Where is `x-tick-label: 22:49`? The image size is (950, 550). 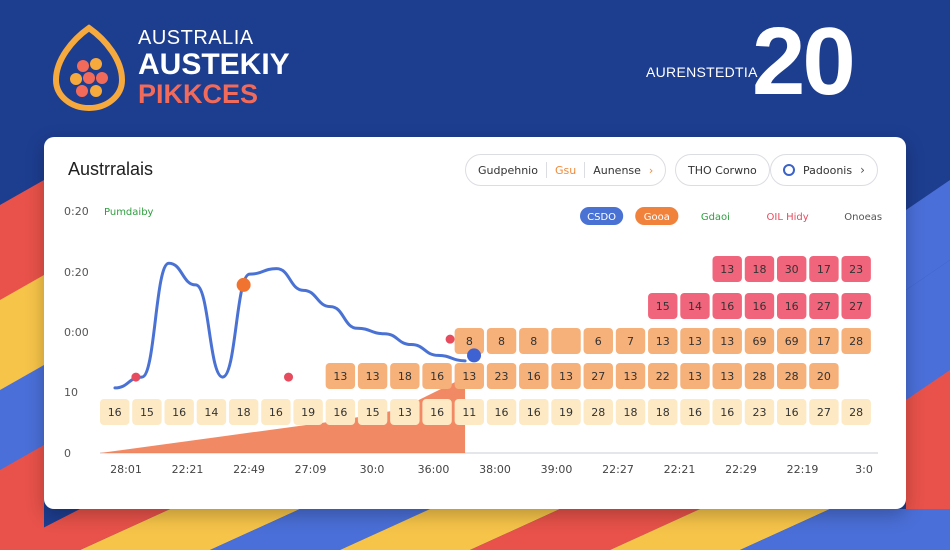 x-tick-label: 22:49 is located at coordinates (249, 469).